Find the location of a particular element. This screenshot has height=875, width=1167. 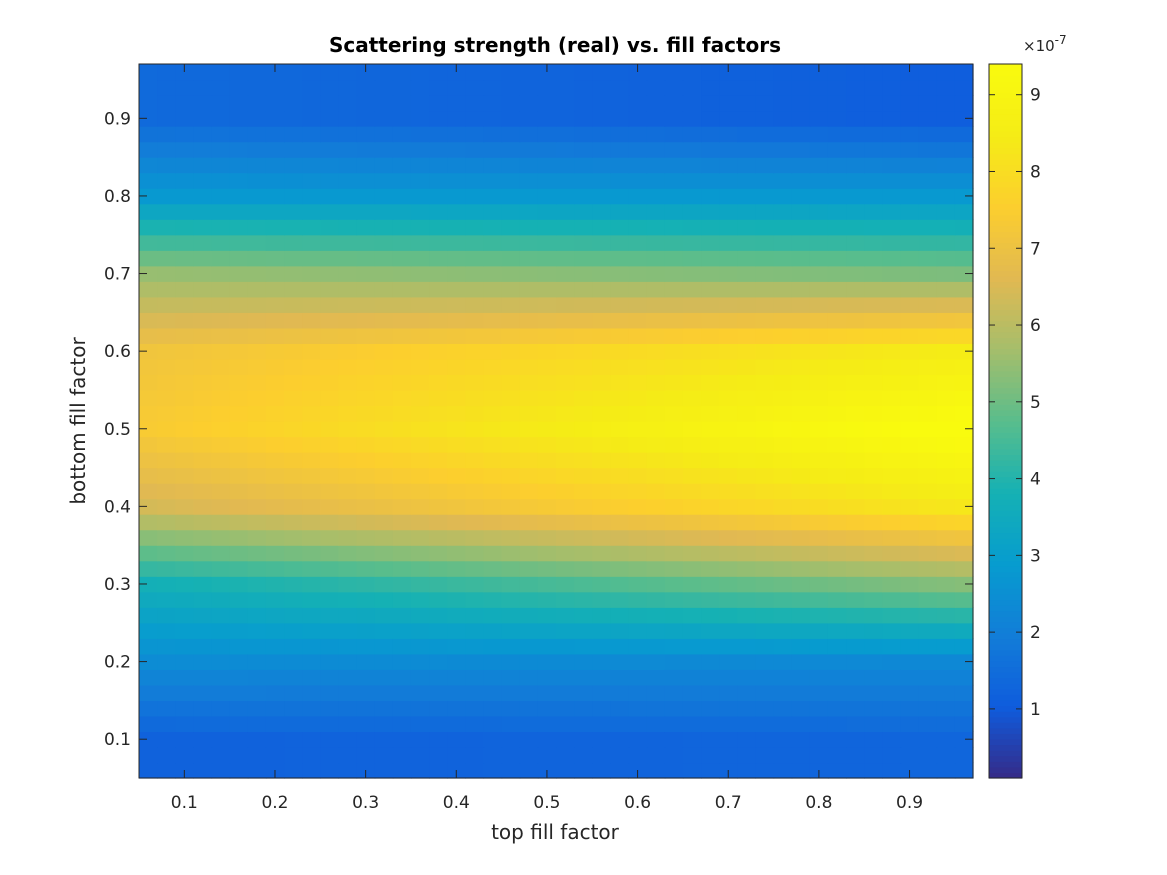

y-tick-label: 0.9 is located at coordinates (117, 119).